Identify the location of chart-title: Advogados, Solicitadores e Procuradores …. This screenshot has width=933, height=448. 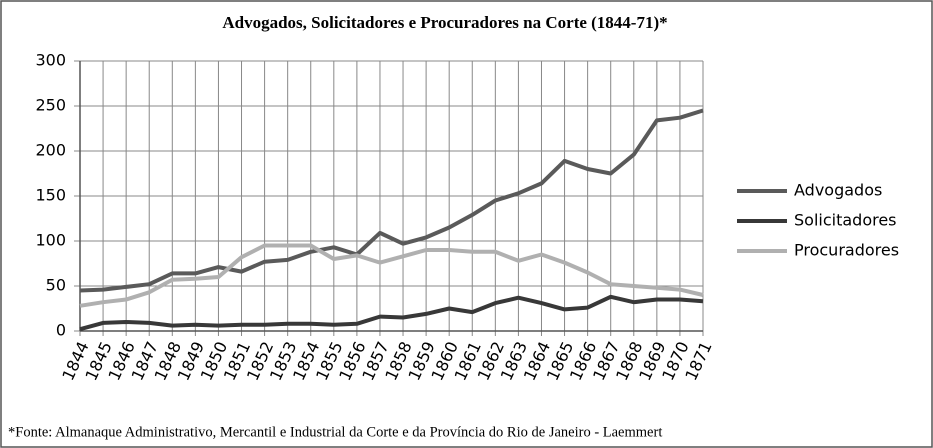
(444, 22).